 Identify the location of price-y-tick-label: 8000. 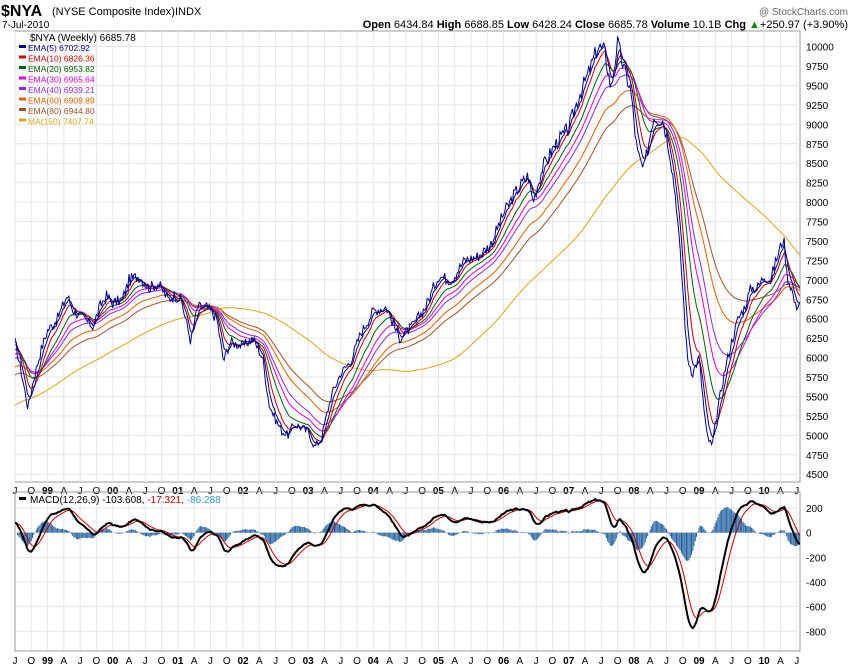
(817, 203).